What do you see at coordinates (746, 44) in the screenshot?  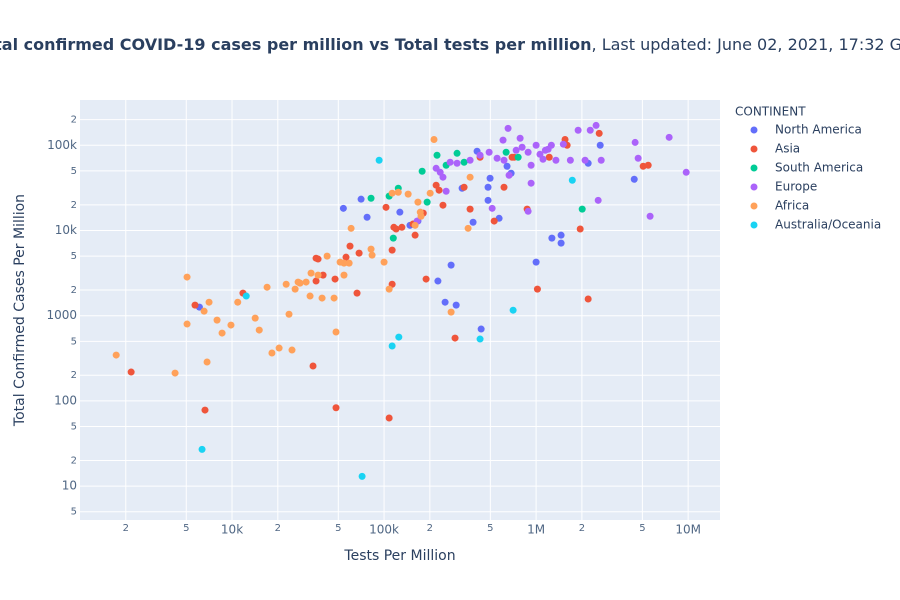 I see `title-sub: , Last updated: June 02, 2021, 17:32 GMT` at bounding box center [746, 44].